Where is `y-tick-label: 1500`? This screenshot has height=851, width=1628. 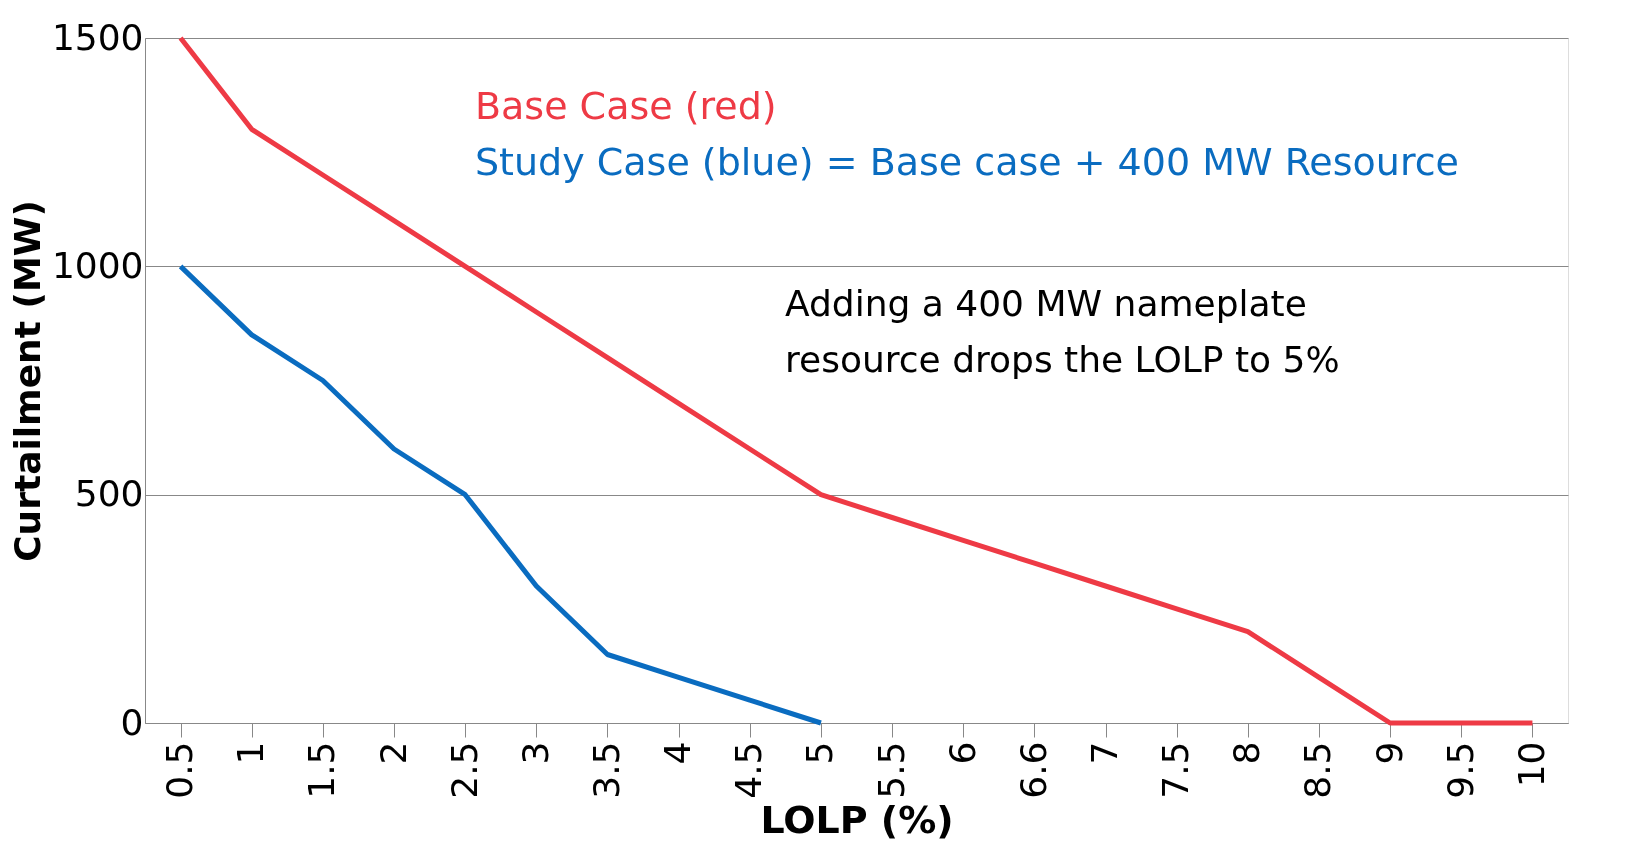 y-tick-label: 1500 is located at coordinates (97, 37).